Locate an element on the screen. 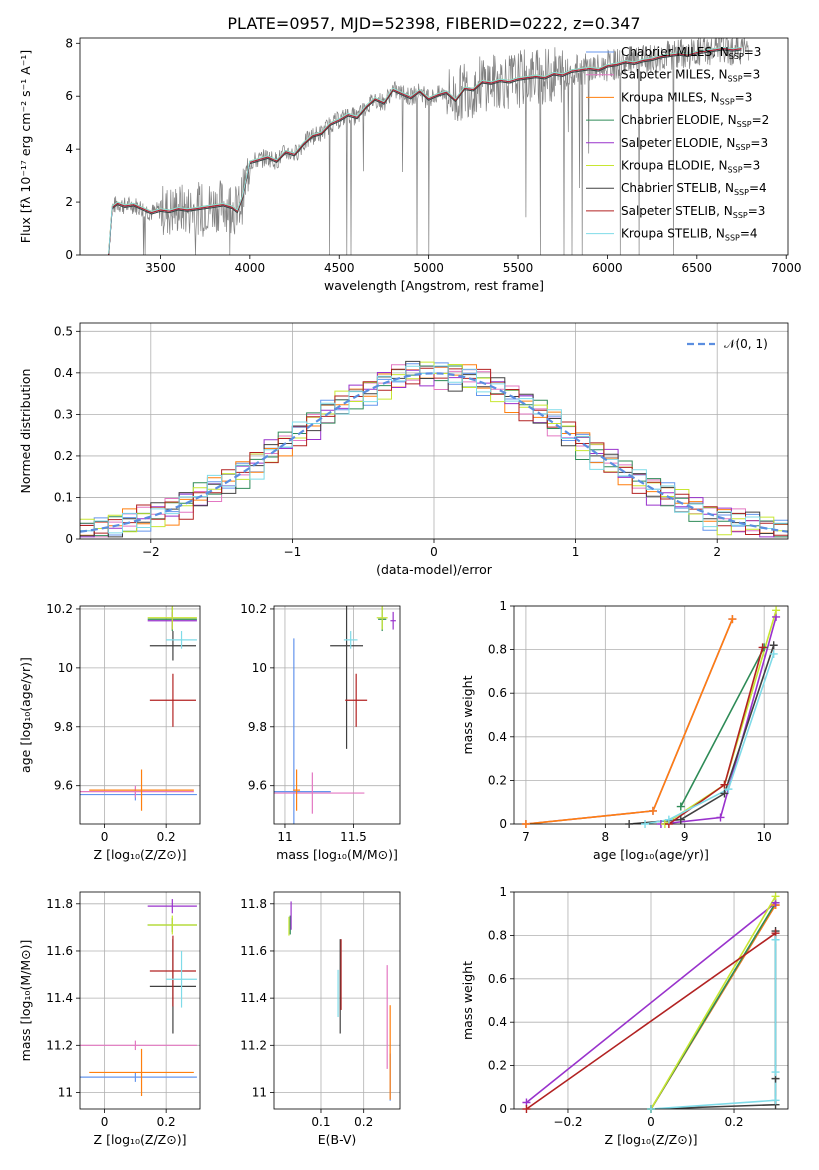 The width and height of the screenshot is (819, 1170). x-tick-label: 3500 is located at coordinates (160, 268).